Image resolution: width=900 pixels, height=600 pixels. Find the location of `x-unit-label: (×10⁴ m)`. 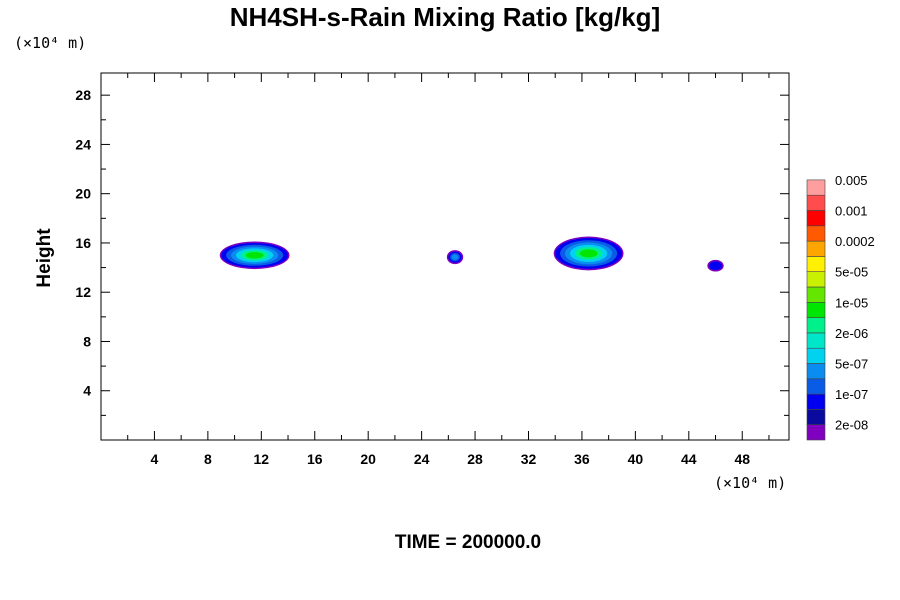

x-unit-label: (×10⁴ m) is located at coordinates (750, 483).